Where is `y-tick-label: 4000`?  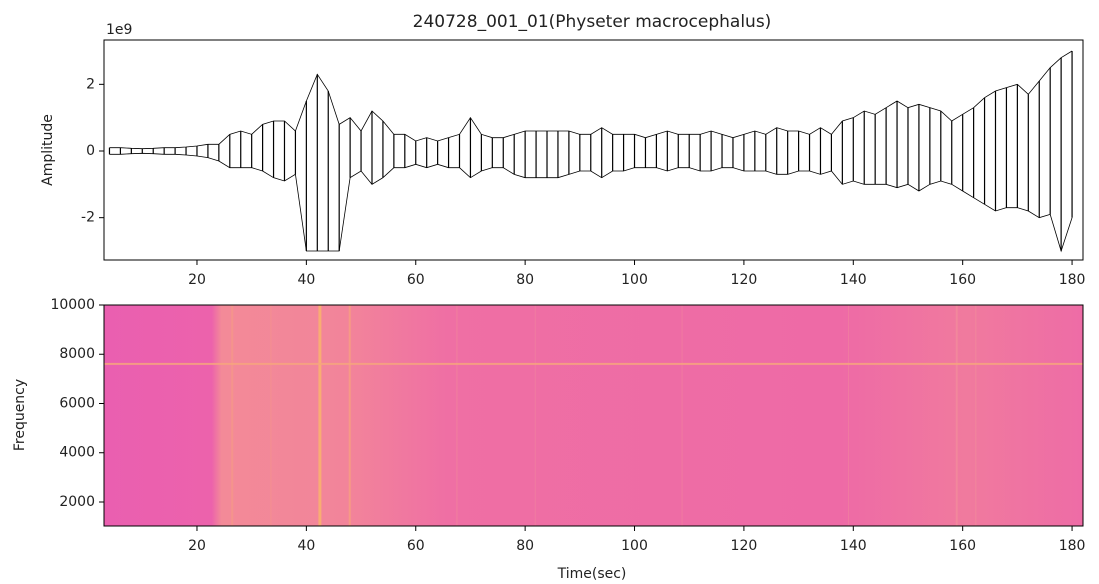 y-tick-label: 4000 is located at coordinates (77, 453).